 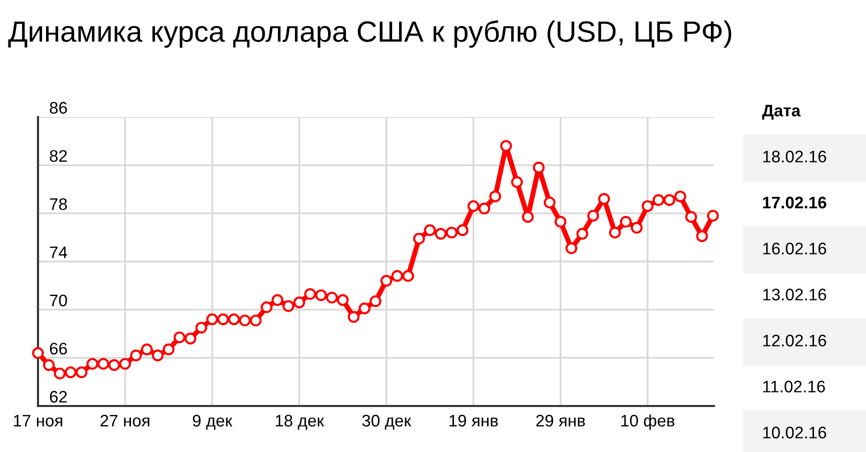 I want to click on text: 16.02.16, so click(x=794, y=248).